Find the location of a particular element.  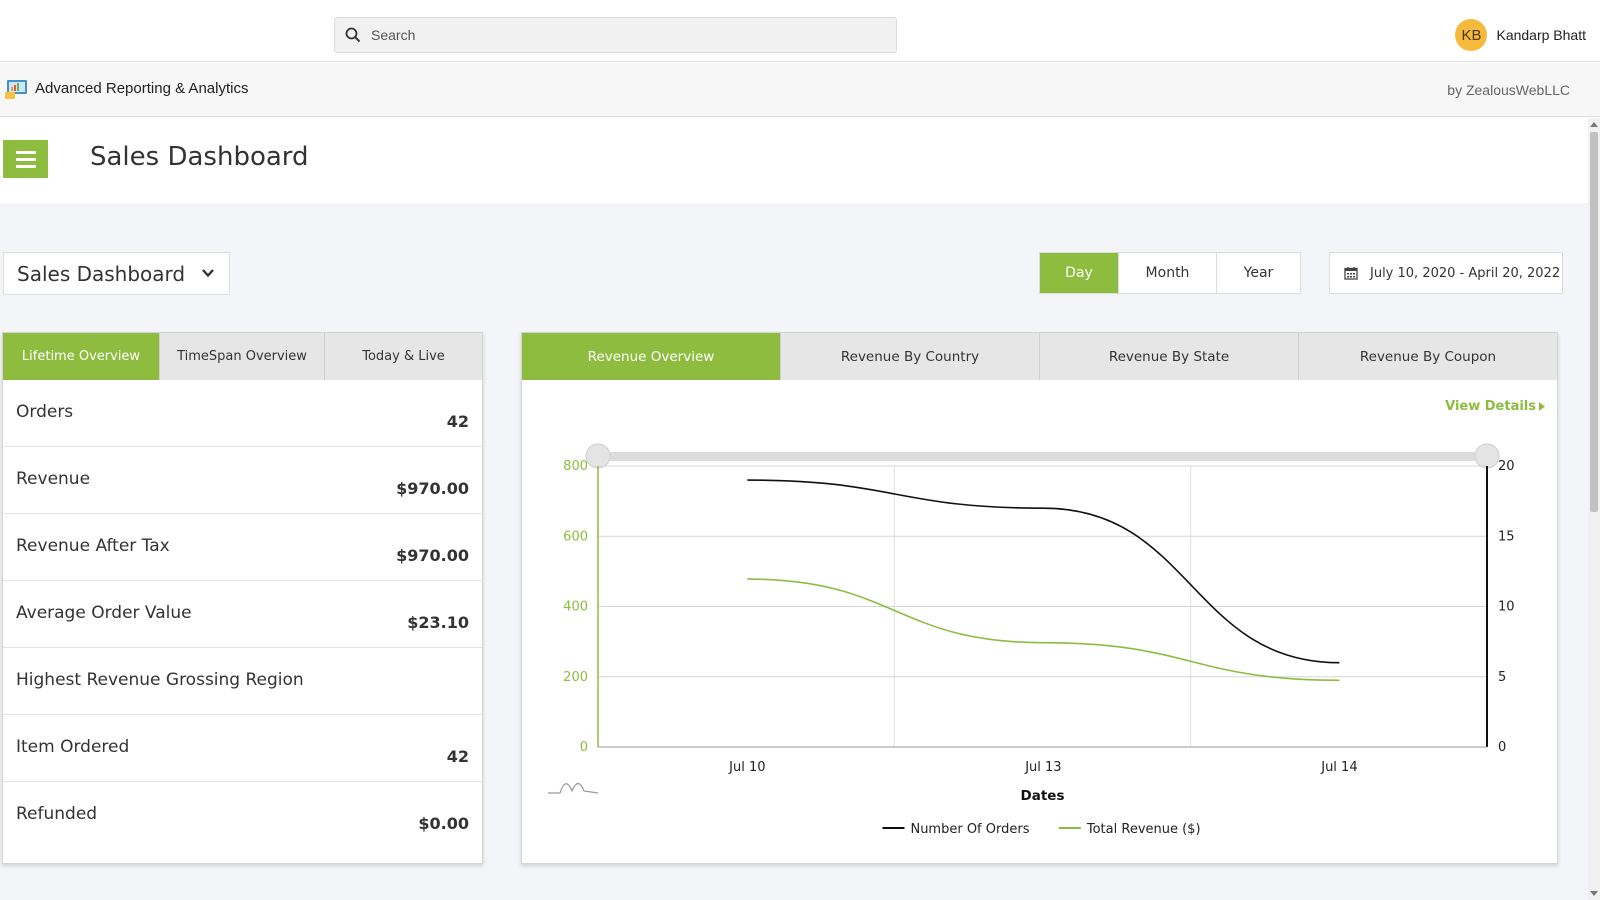

dashboard-select: Sales Dashboard is located at coordinates (116, 273).